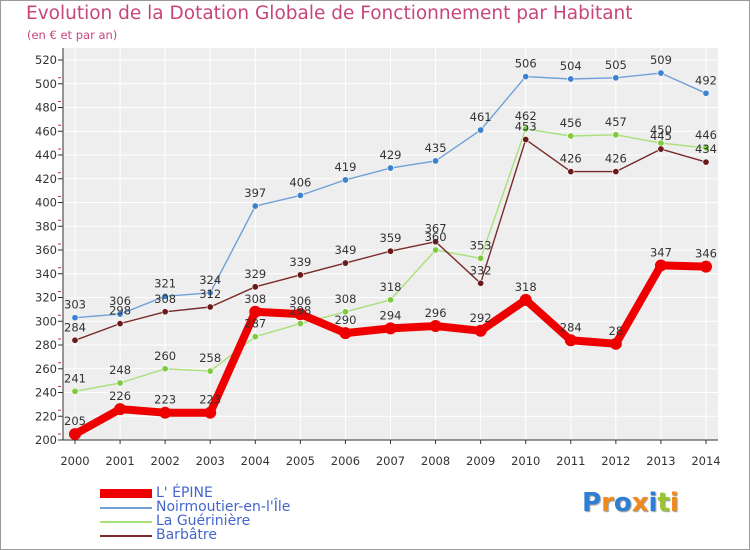  I want to click on data-label: 457, so click(616, 122).